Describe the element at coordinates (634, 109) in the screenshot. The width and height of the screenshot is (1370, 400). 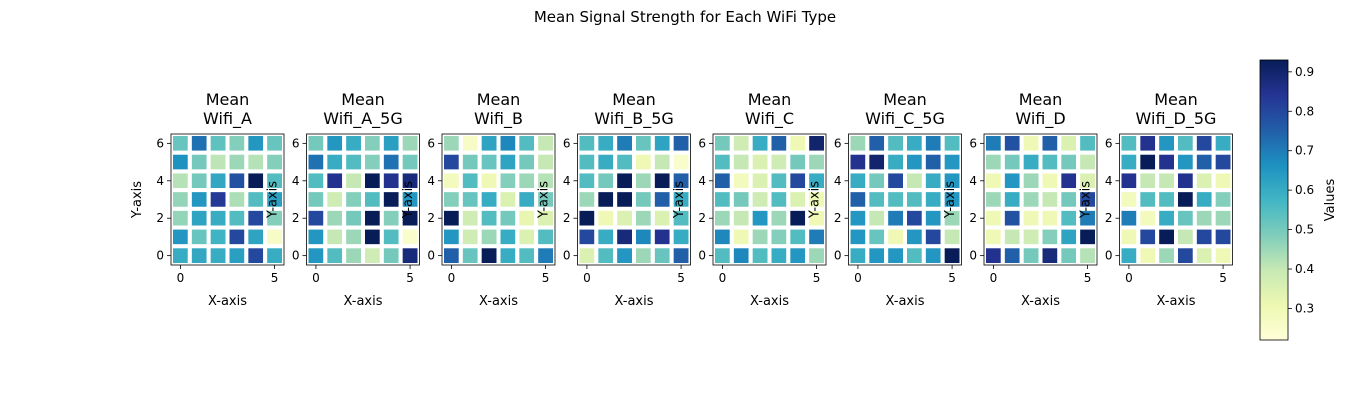
I see `panel-title: Mean Wifi_B_5G` at that location.